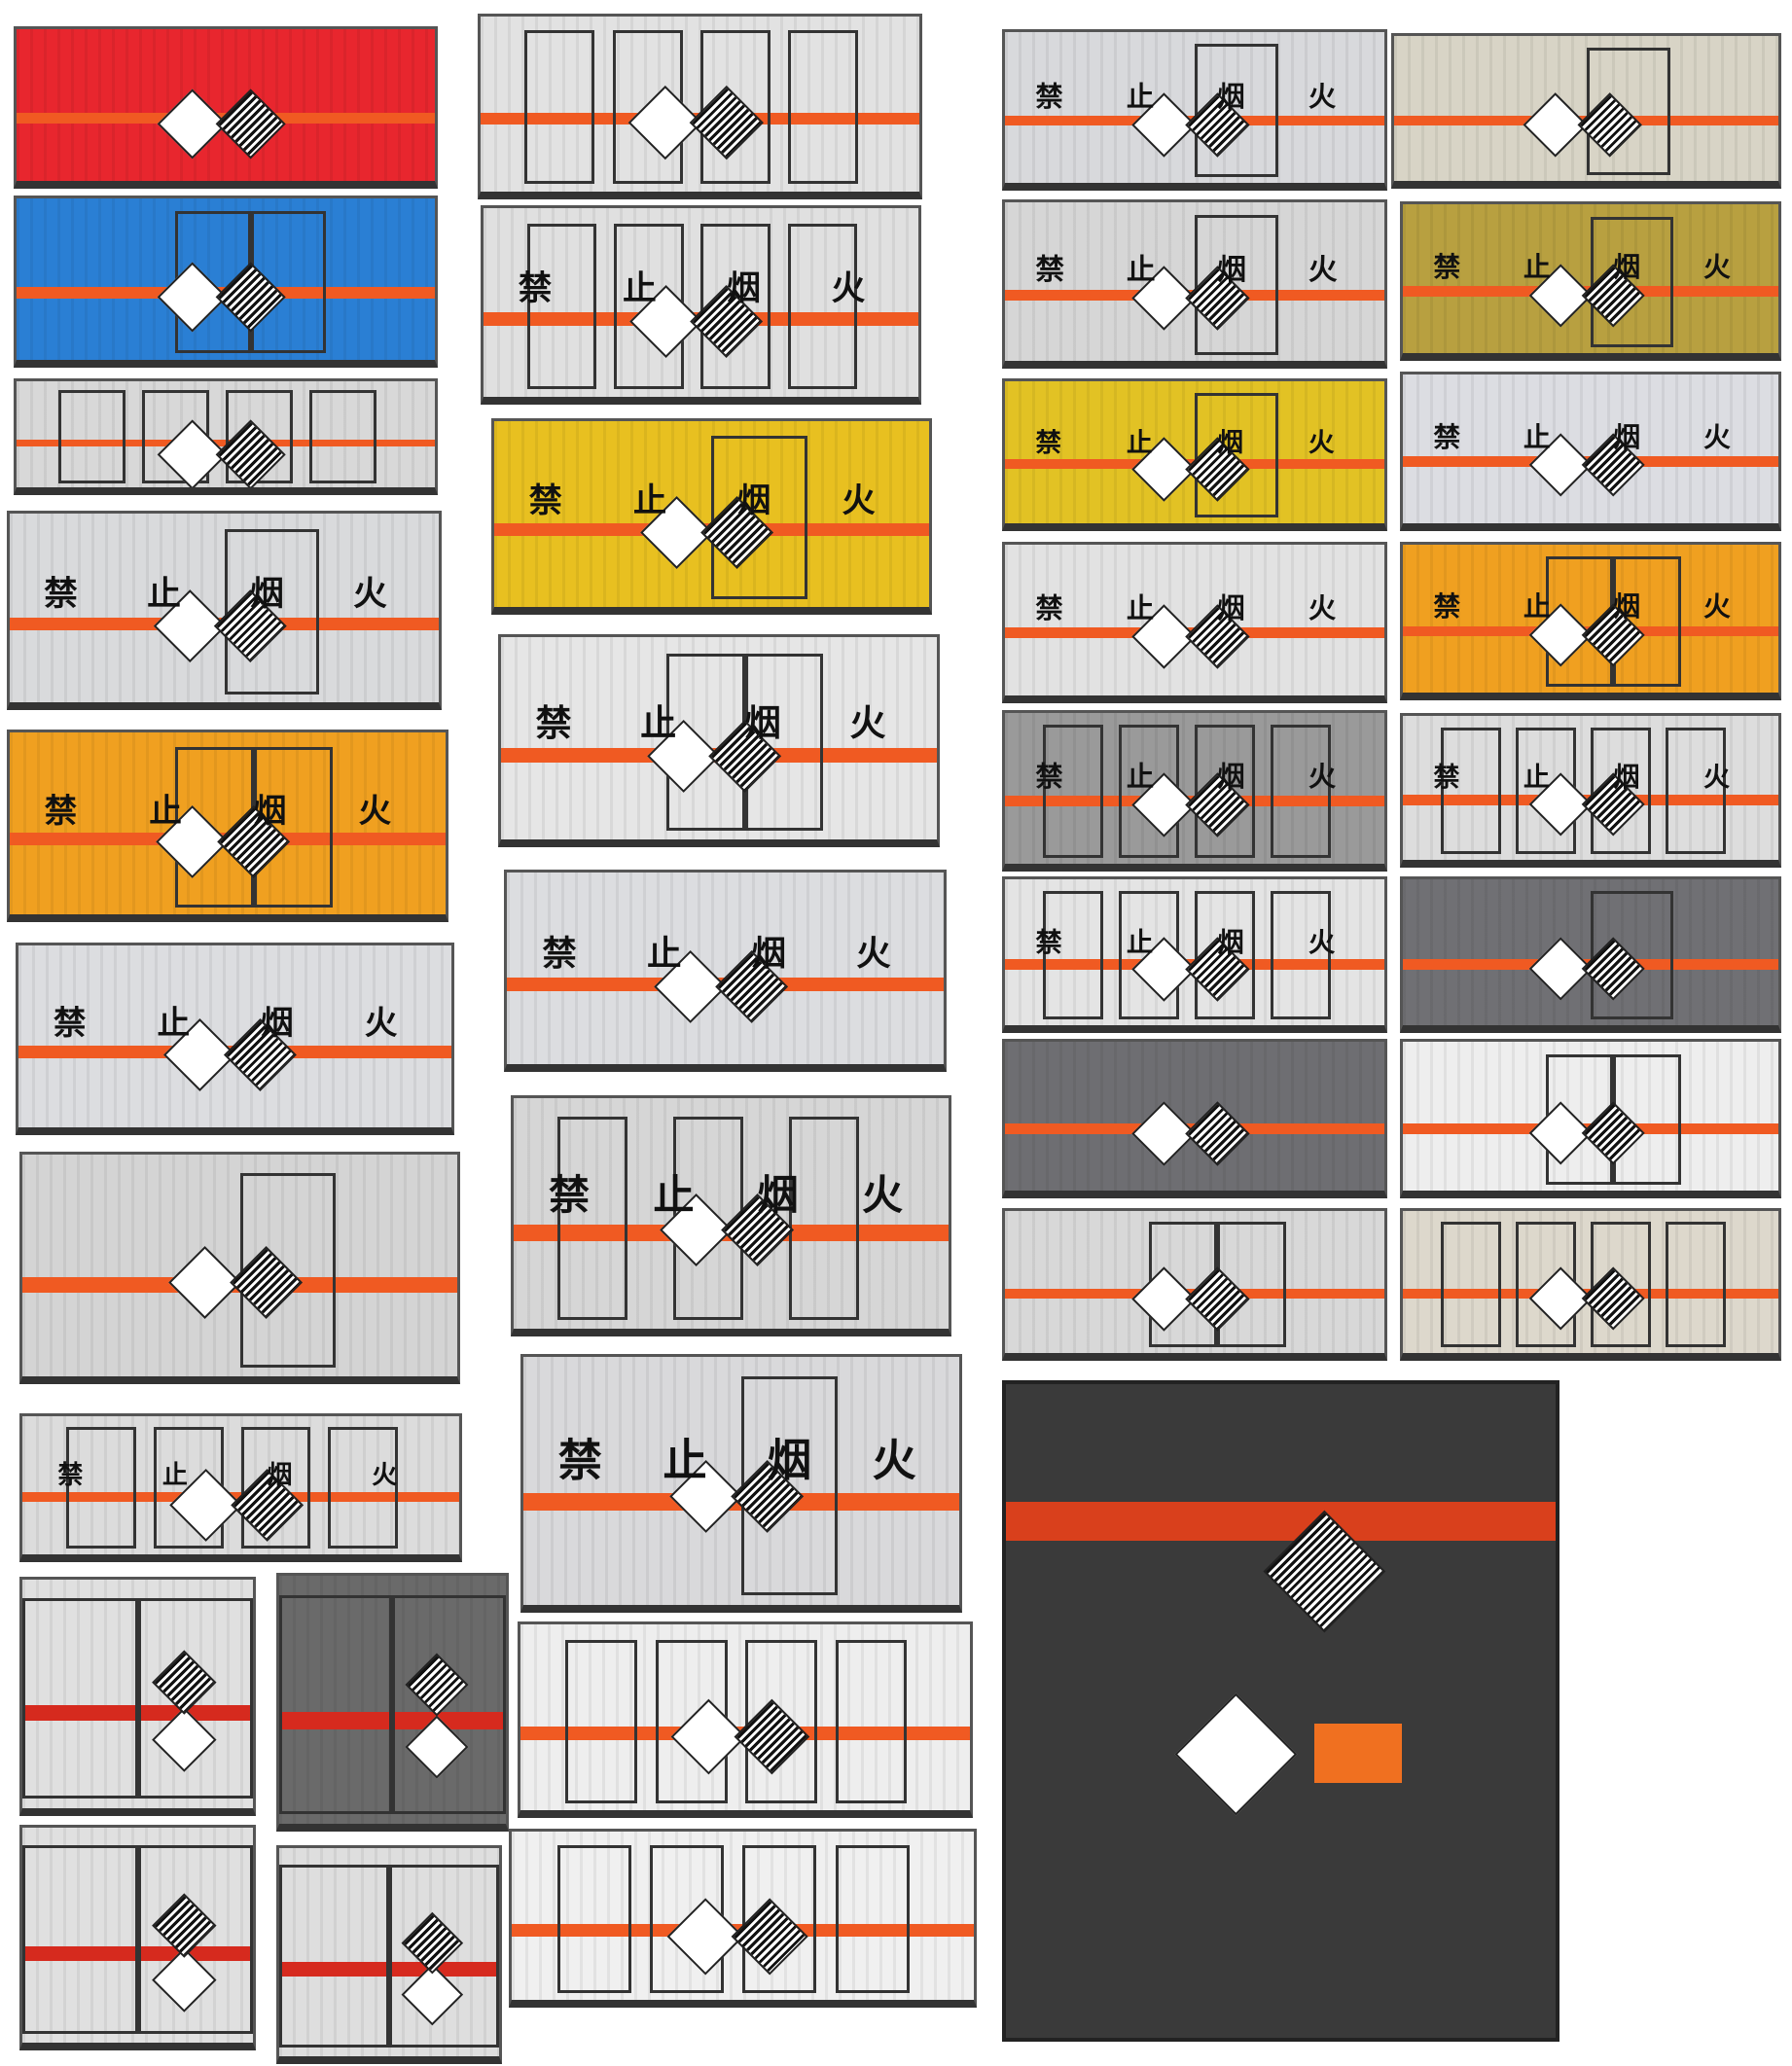 This screenshot has width=1792, height=2066. What do you see at coordinates (1236, 1753) in the screenshot?
I see `miscellaneous-hazard-diamond-icon` at bounding box center [1236, 1753].